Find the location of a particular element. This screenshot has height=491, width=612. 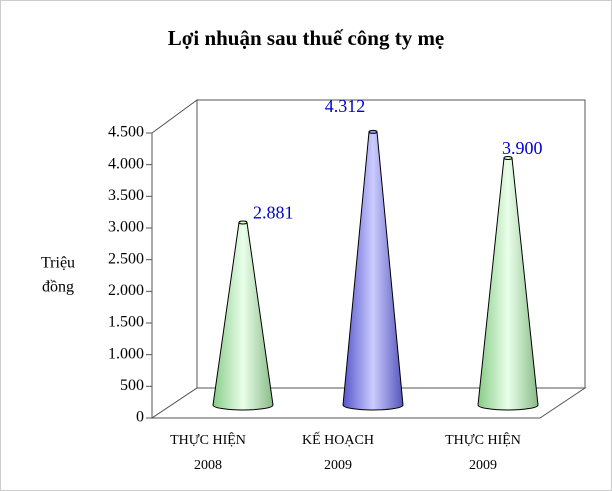

chart-title: Lợi nhuận sau thuế công ty mẹ is located at coordinates (306, 38).